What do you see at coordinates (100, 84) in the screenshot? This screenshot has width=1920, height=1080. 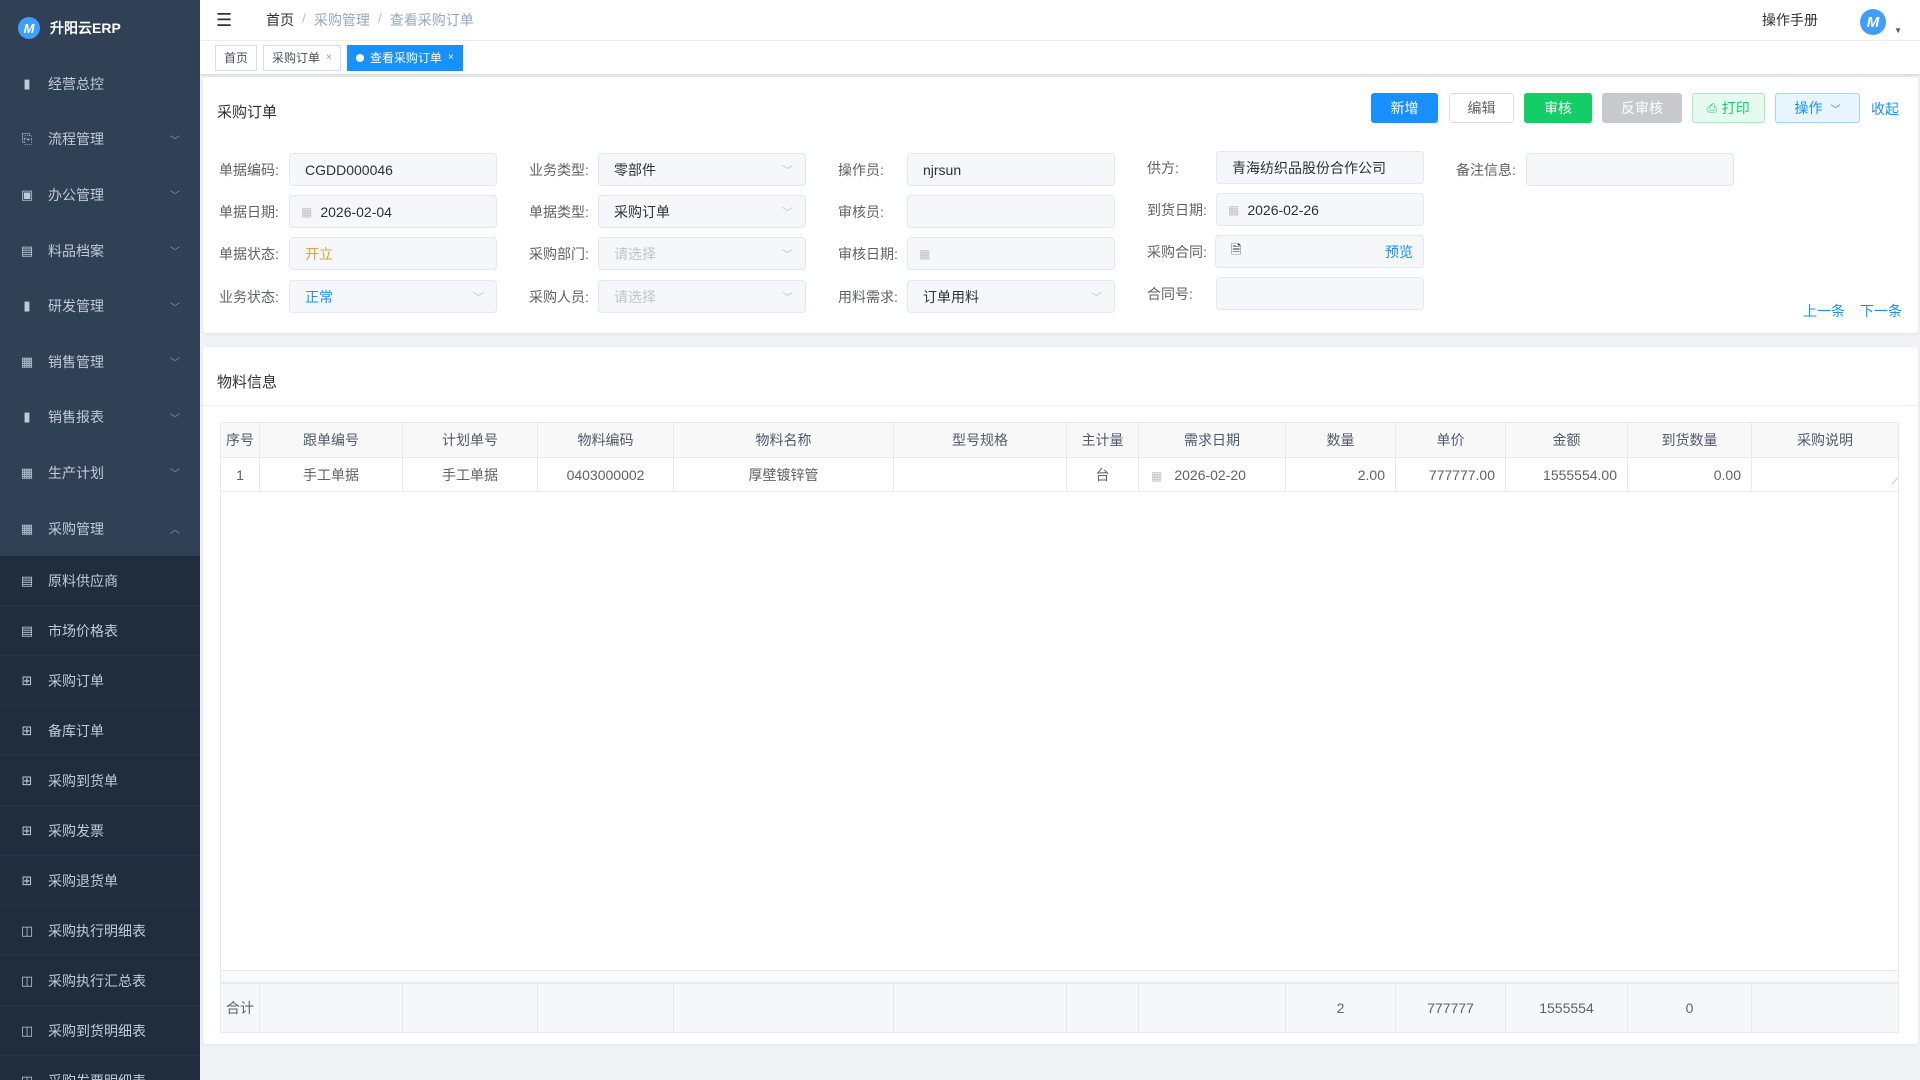 I see `sidebar-item: ▮ 经营总控` at bounding box center [100, 84].